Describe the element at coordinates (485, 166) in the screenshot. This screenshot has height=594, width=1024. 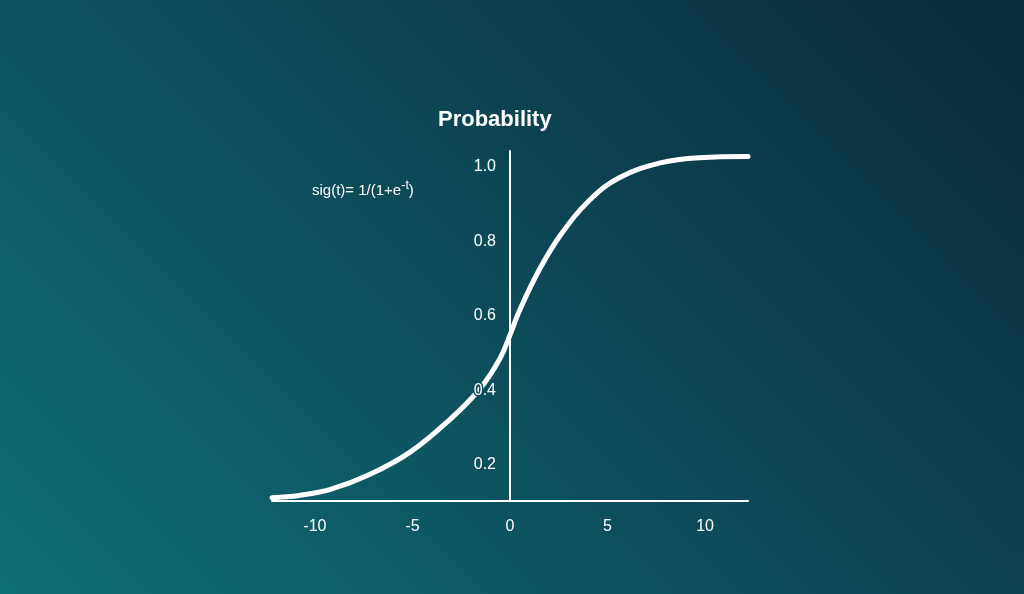
I see `y-tick-label: 1.0` at that location.